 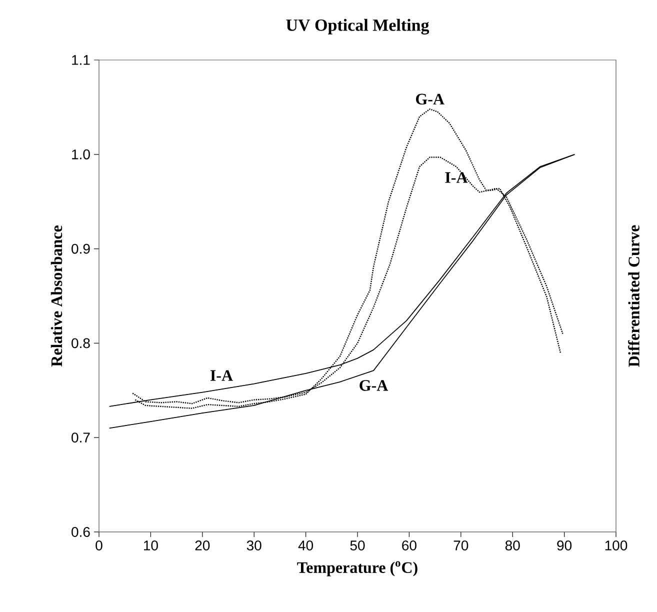 What do you see at coordinates (461, 545) in the screenshot?
I see `x-tick-label: 70` at bounding box center [461, 545].